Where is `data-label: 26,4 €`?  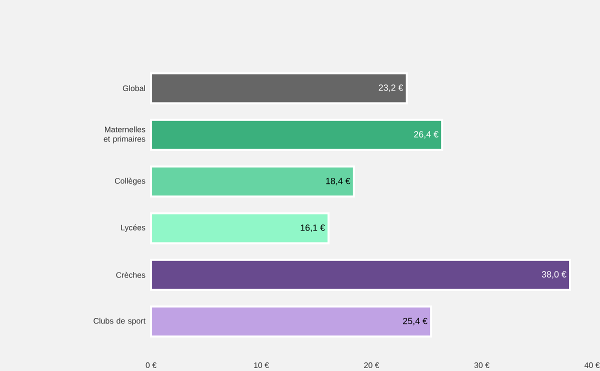 data-label: 26,4 € is located at coordinates (426, 135).